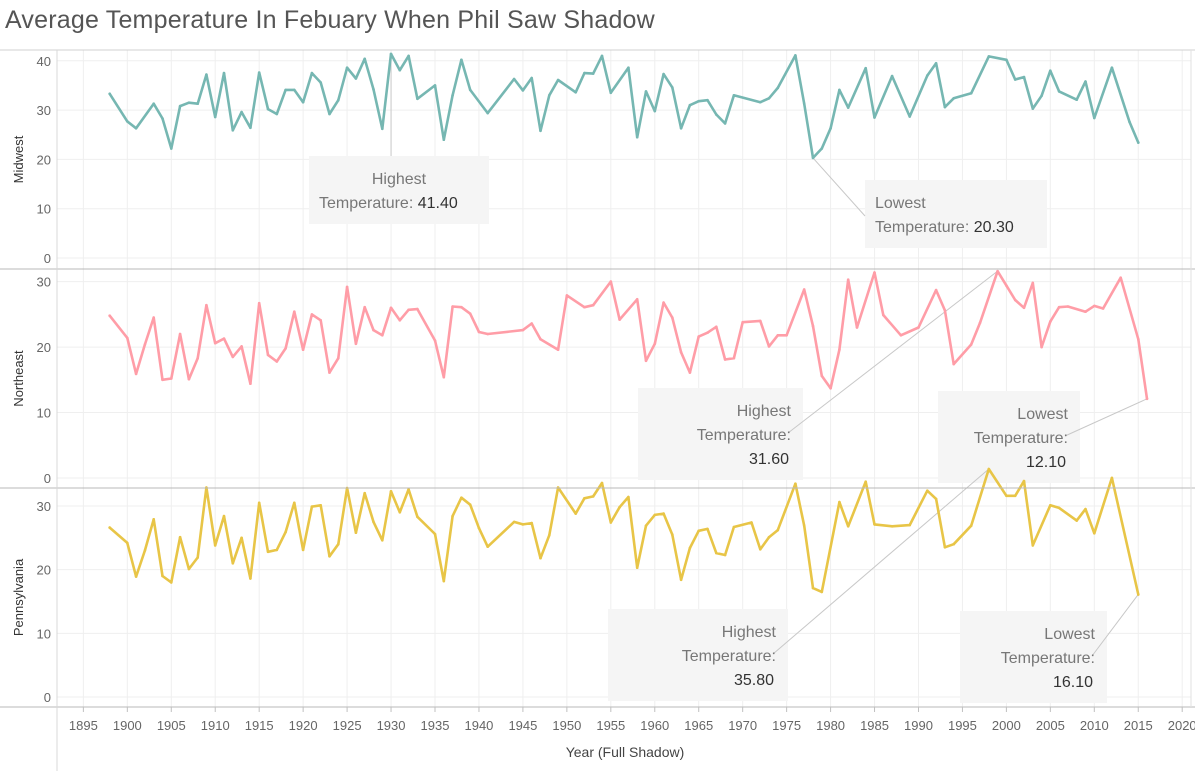 The height and width of the screenshot is (771, 1195). What do you see at coordinates (47, 478) in the screenshot?
I see `y-tick-label: 0` at bounding box center [47, 478].